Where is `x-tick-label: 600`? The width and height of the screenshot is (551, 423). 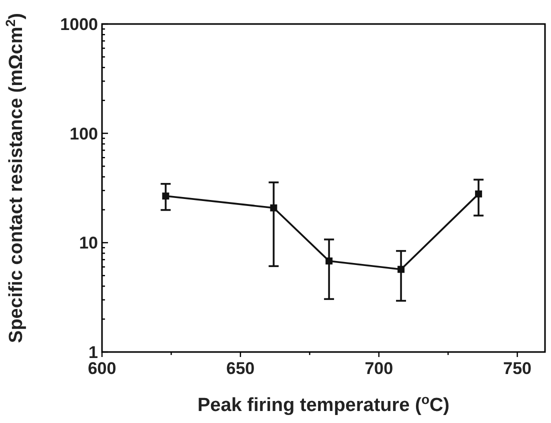
x-tick-label: 600 is located at coordinates (102, 368).